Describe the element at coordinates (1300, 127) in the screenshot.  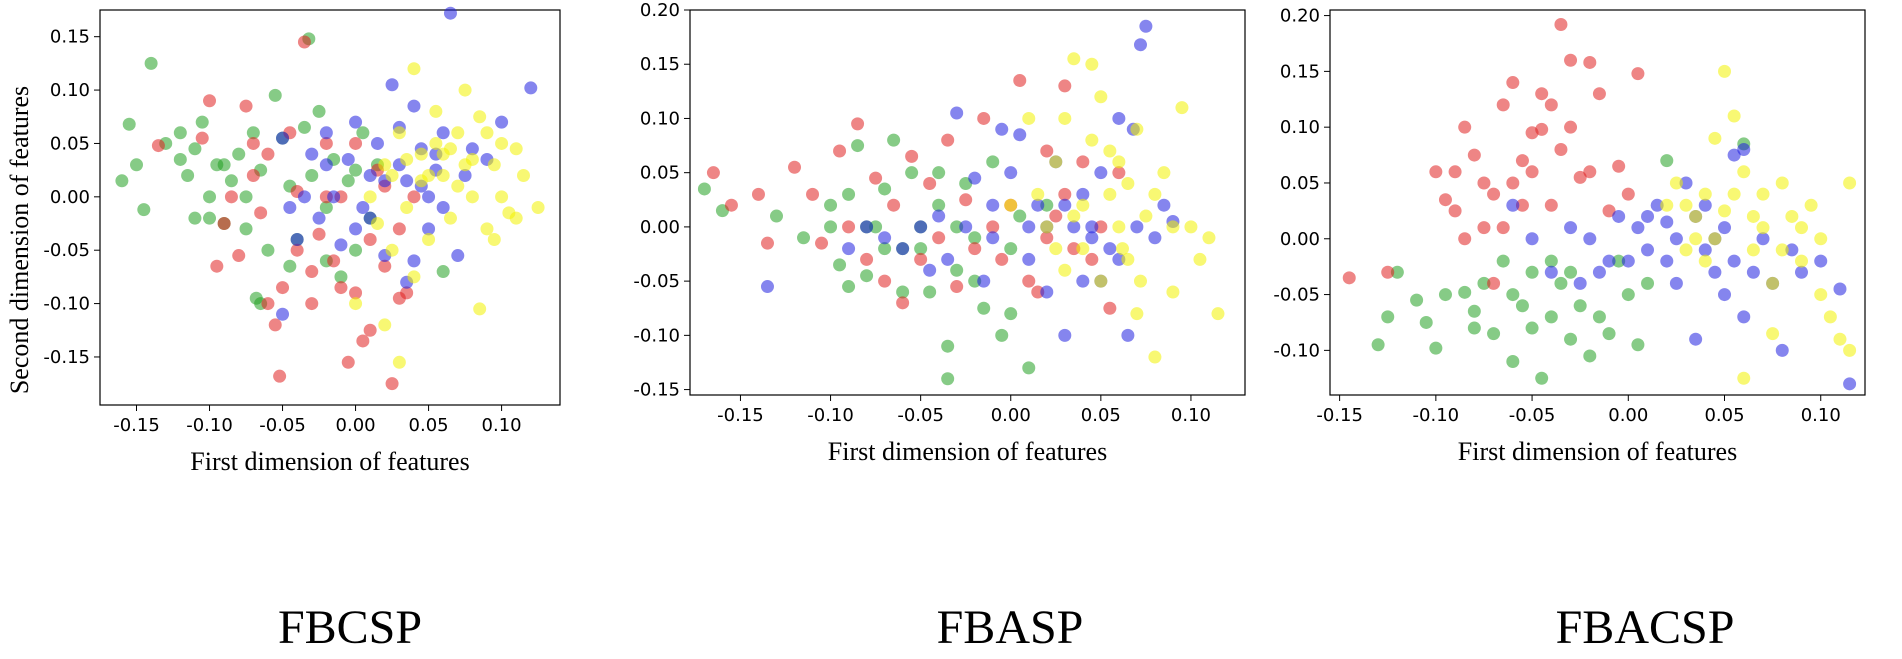
I see `y-tick-label: 0.10` at that location.